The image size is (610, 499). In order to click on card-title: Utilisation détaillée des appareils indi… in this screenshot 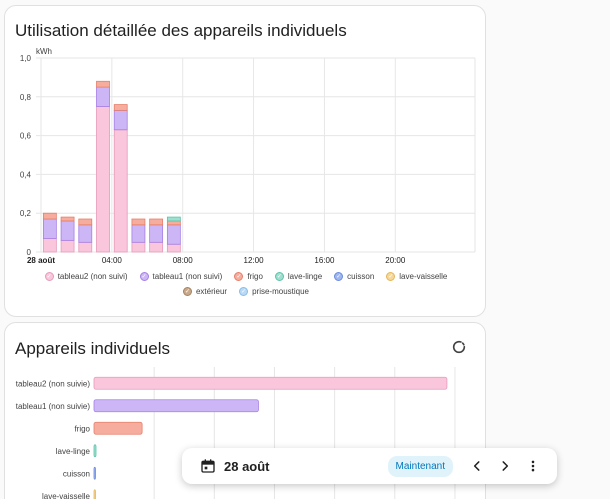, I will do `click(181, 30)`.